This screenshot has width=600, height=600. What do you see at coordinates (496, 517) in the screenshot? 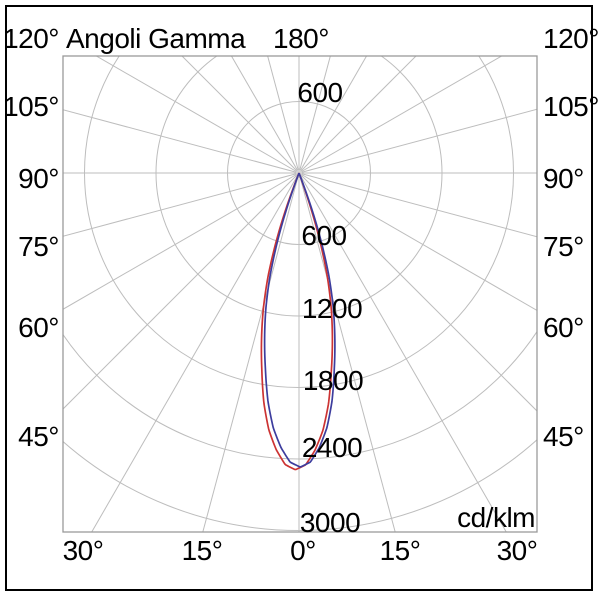
I see `unit-label: cd/klm` at bounding box center [496, 517].